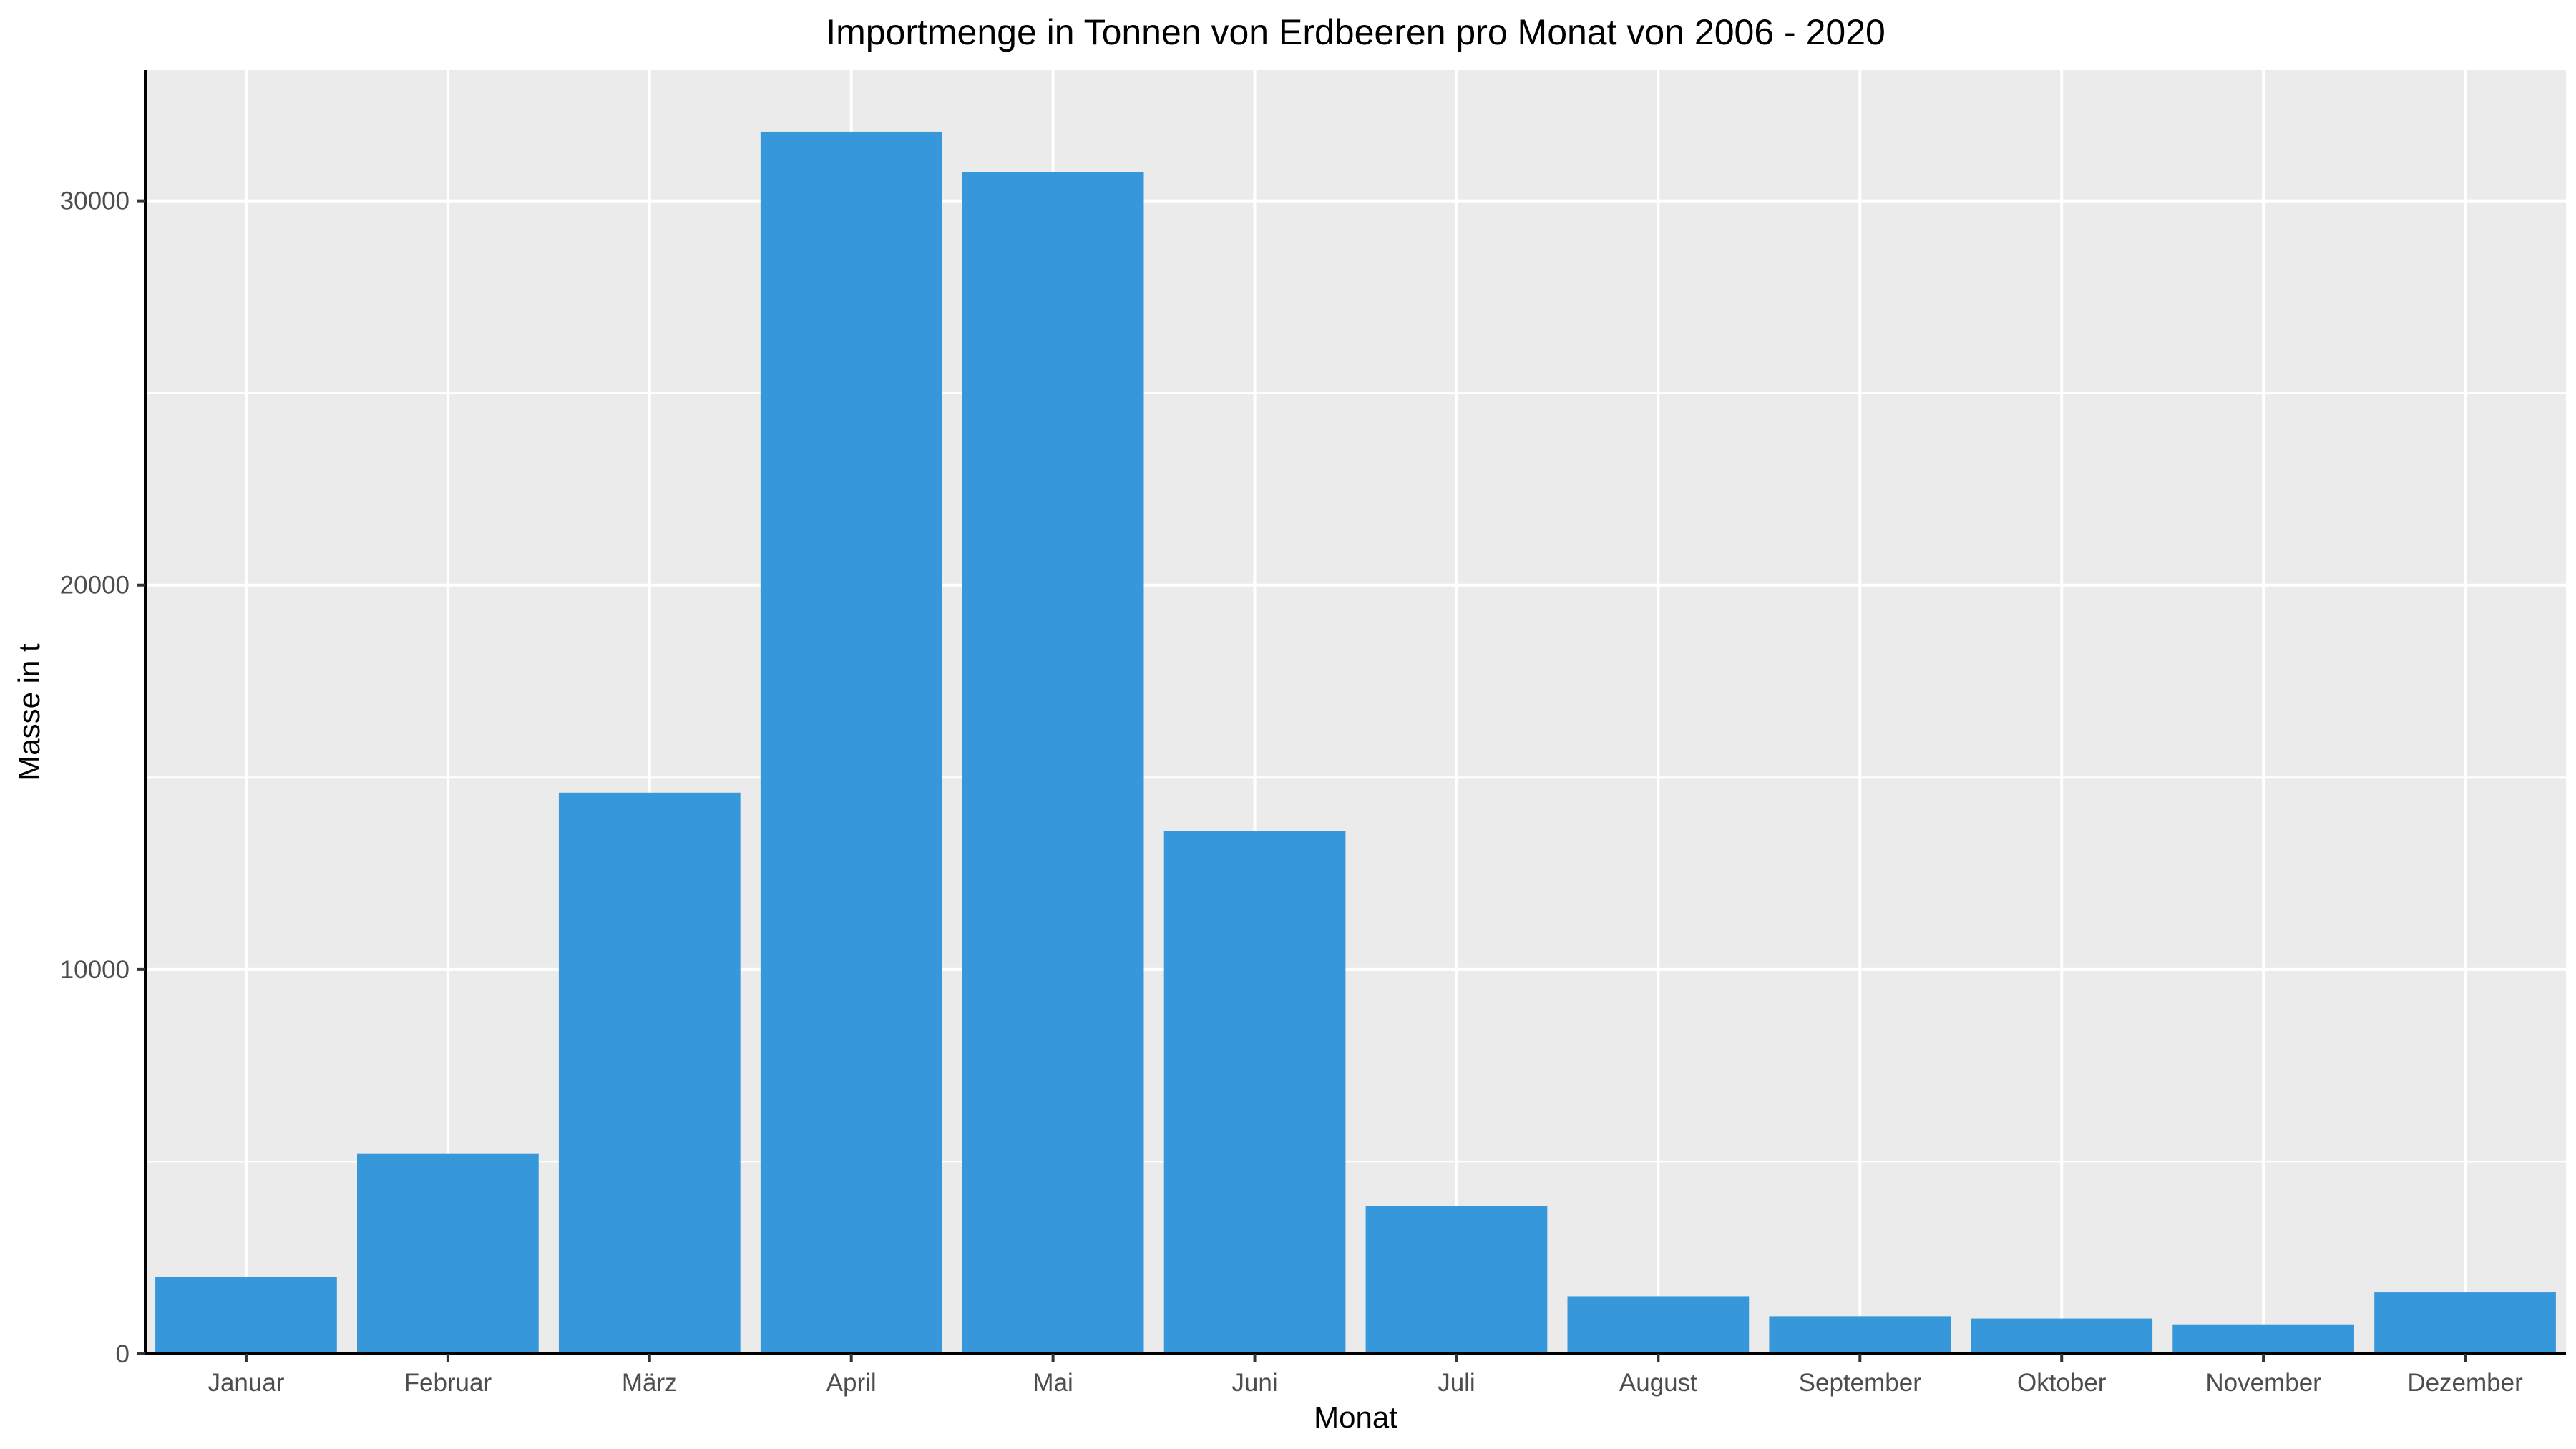 The image size is (2576, 1449). I want to click on x-axis-title: Monat, so click(1355, 1417).